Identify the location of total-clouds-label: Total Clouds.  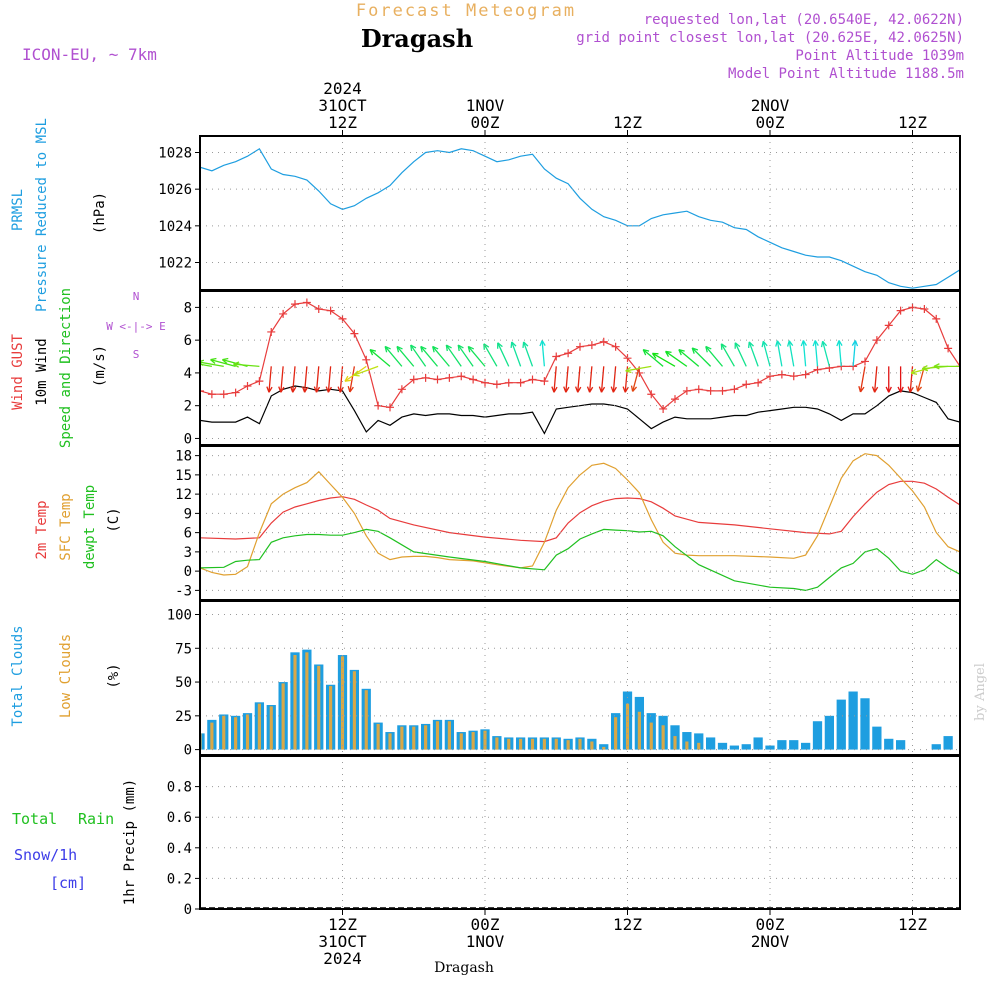
(18, 675).